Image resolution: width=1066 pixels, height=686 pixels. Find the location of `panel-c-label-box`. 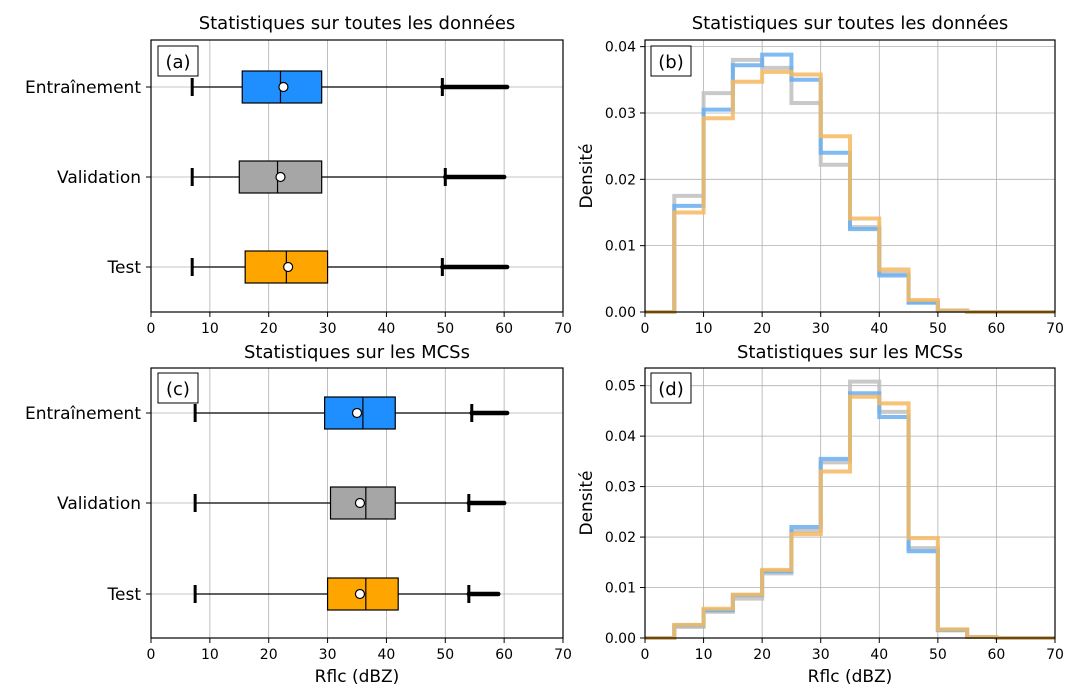

panel-c-label-box is located at coordinates (178, 388).